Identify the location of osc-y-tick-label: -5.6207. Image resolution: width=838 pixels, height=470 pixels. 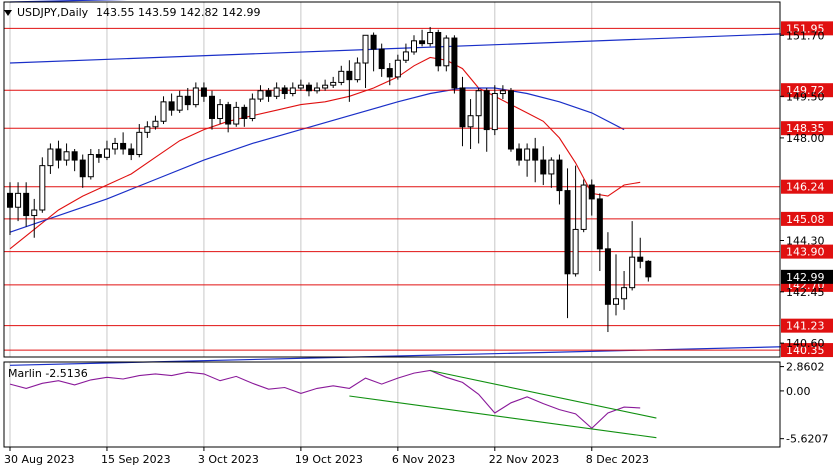
(807, 439).